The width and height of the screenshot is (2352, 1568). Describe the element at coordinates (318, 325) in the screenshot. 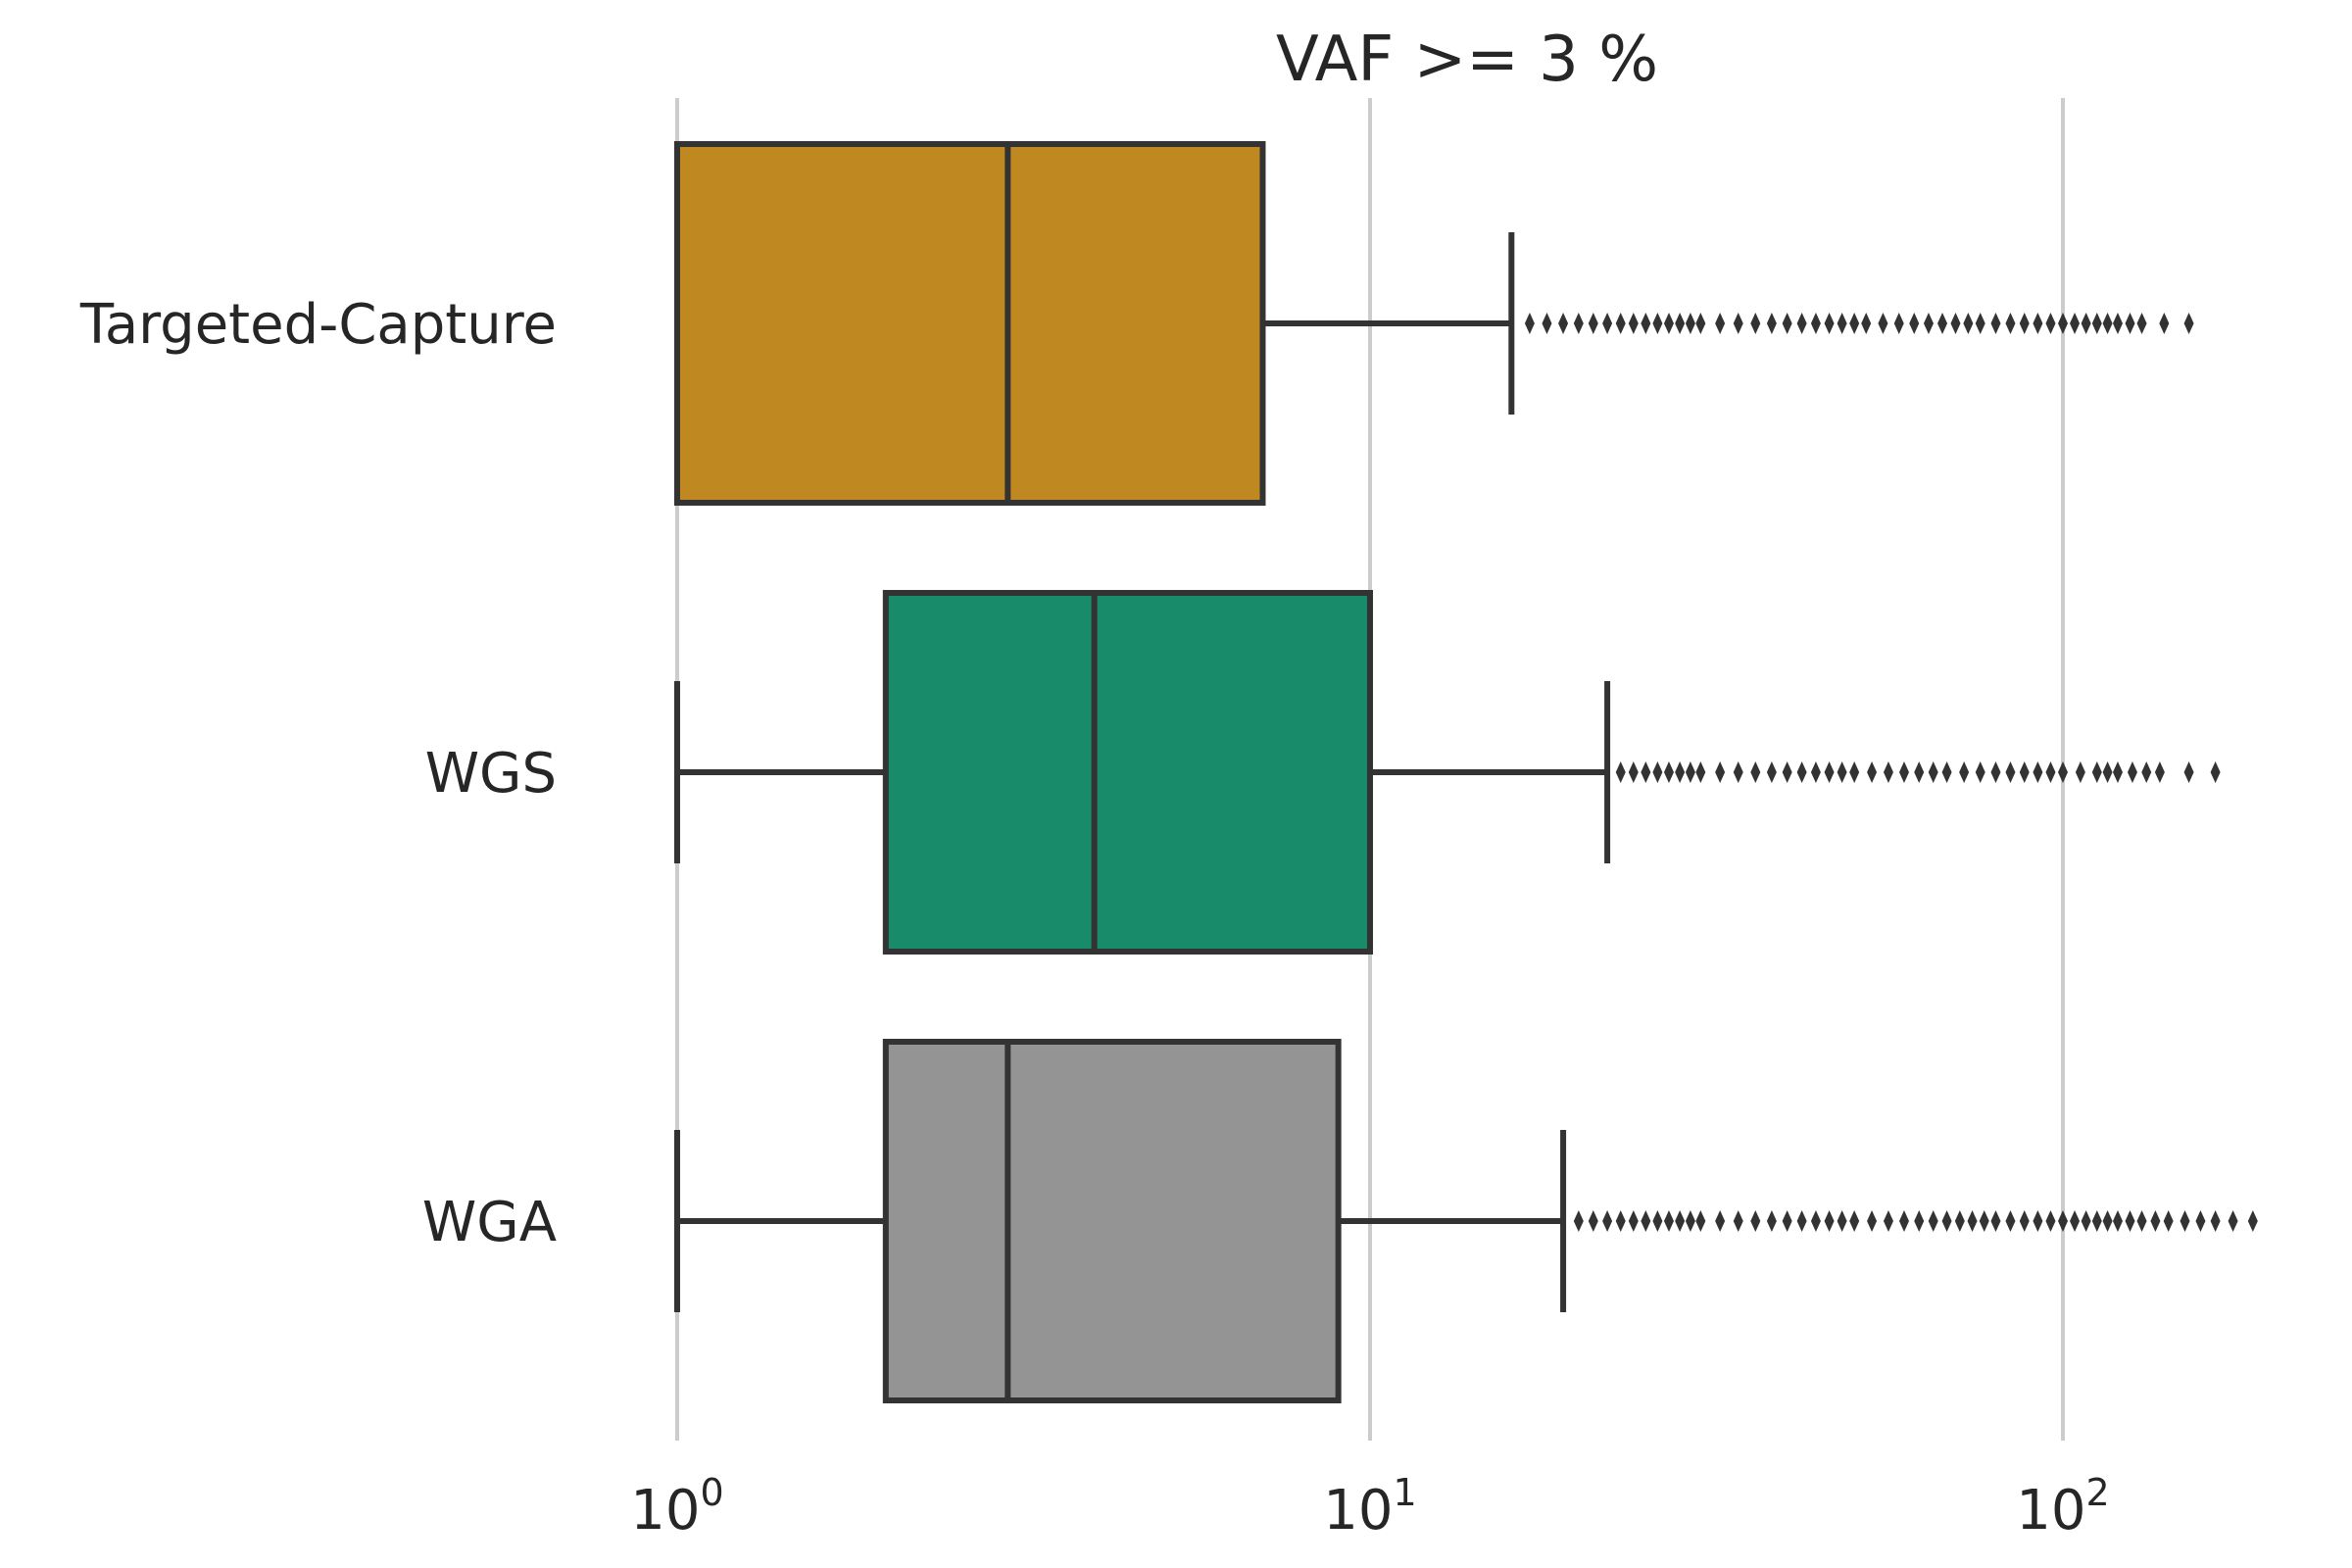

I see `category-label: Targeted-Capture` at that location.